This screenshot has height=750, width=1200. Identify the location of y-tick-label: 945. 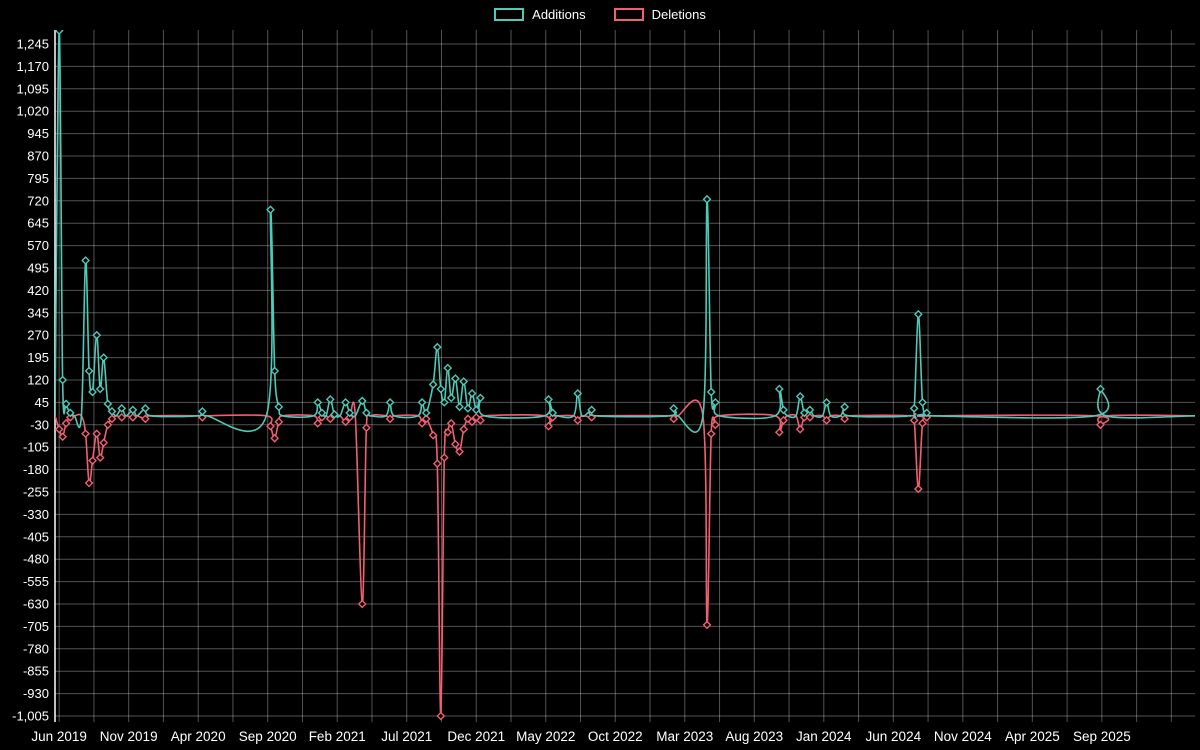
(38, 133).